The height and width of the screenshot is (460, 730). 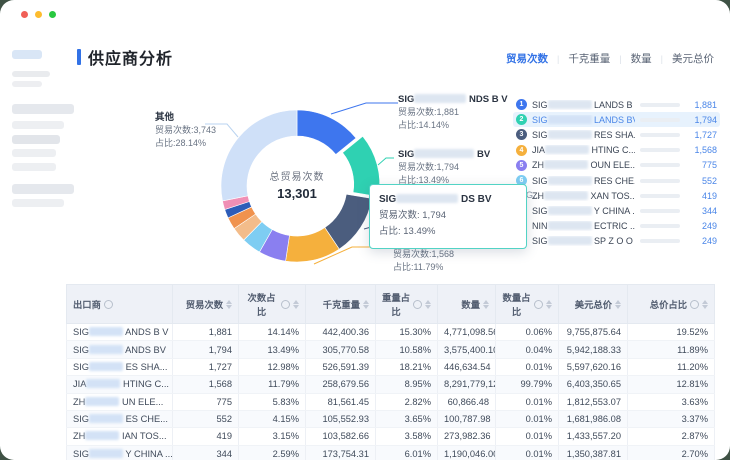 I want to click on table-cell: 8,291,779,120.81, so click(x=466, y=384).